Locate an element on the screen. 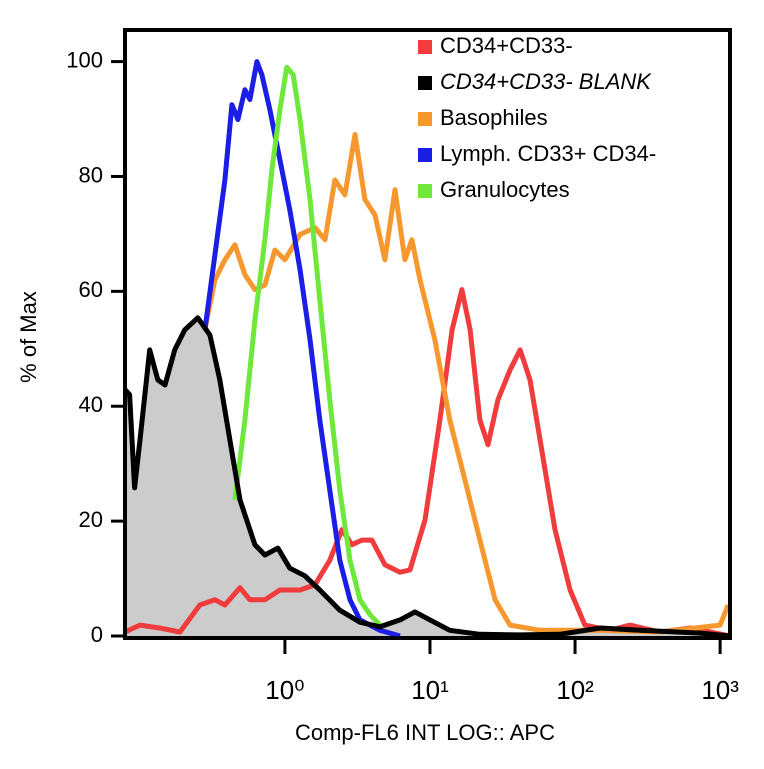  y-tick-label: 100 is located at coordinates (84, 59).